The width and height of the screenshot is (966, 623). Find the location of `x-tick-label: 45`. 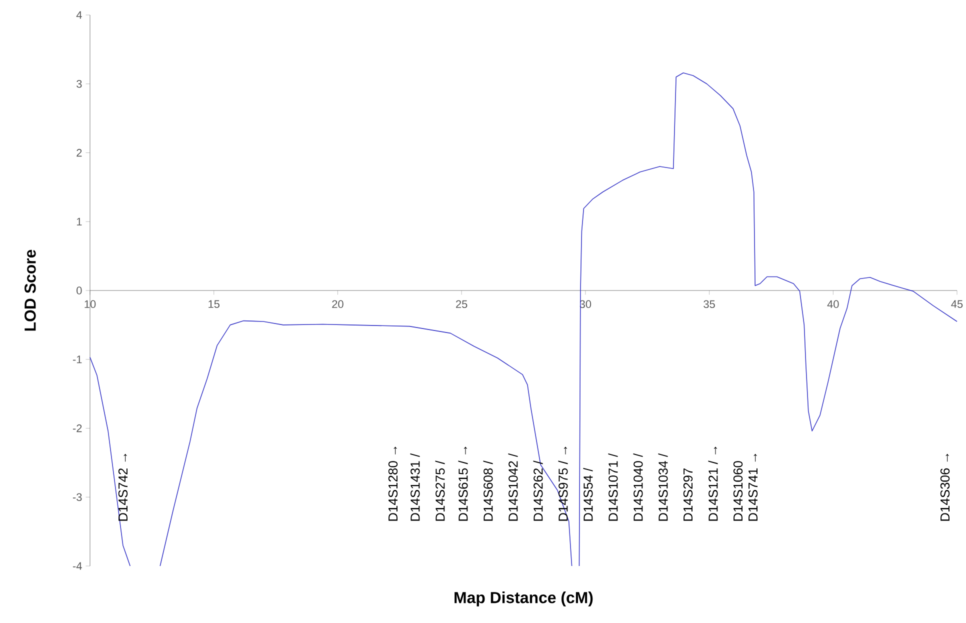

x-tick-label: 45 is located at coordinates (957, 304).